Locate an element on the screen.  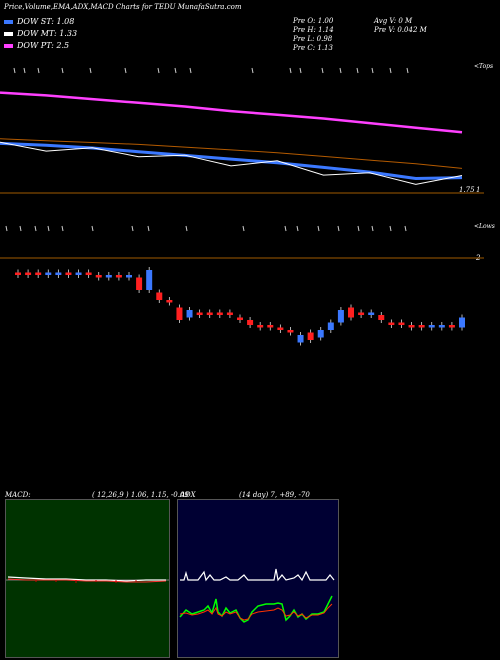
dow-st: DOW ST: 1.08 is located at coordinates (39, 21).